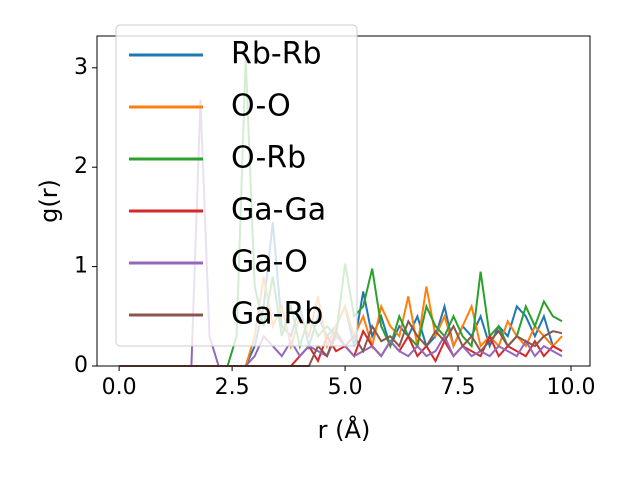 The height and width of the screenshot is (480, 640). I want to click on legend-label: Rb-Rb, so click(276, 54).